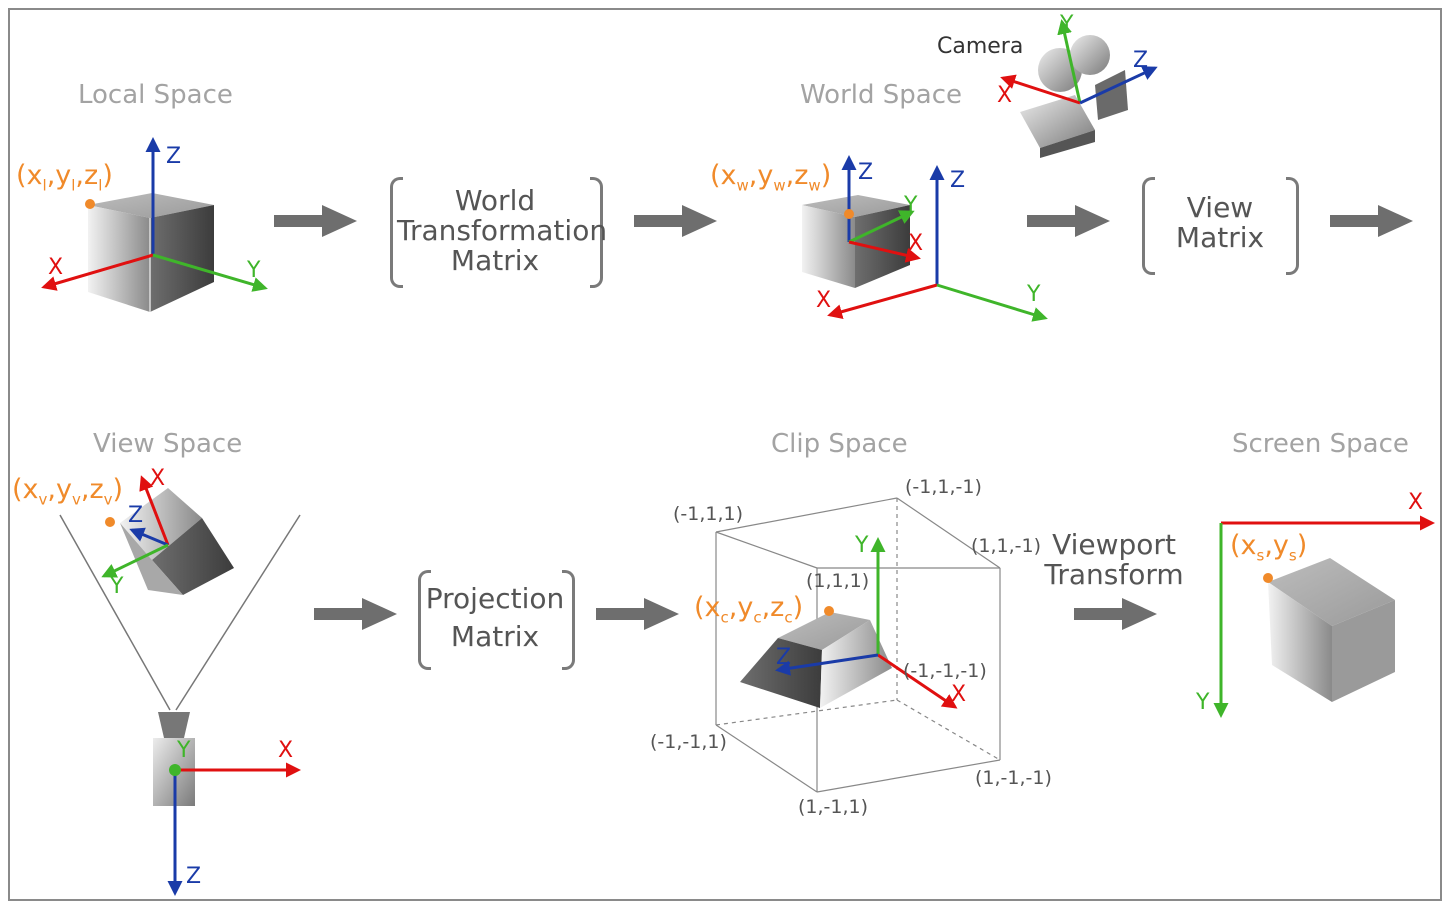  What do you see at coordinates (495, 260) in the screenshot?
I see `world-matrix-line-3: Matrix` at bounding box center [495, 260].